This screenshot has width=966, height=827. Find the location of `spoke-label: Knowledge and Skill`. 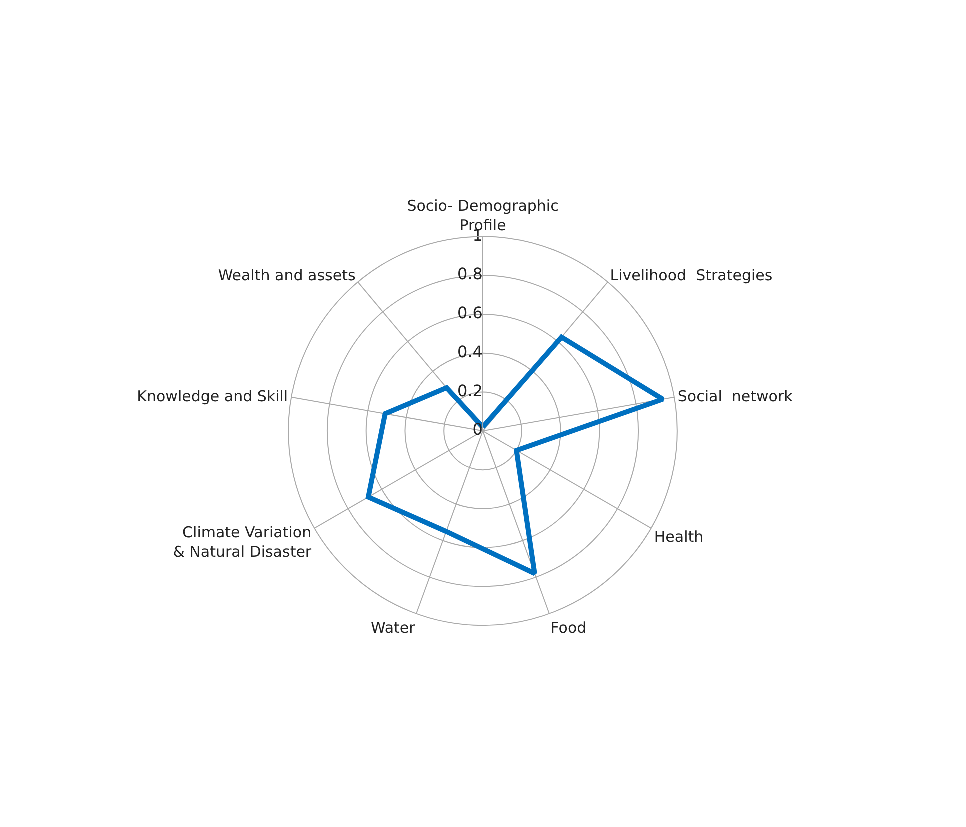

spoke-label: Knowledge and Skill is located at coordinates (212, 396).